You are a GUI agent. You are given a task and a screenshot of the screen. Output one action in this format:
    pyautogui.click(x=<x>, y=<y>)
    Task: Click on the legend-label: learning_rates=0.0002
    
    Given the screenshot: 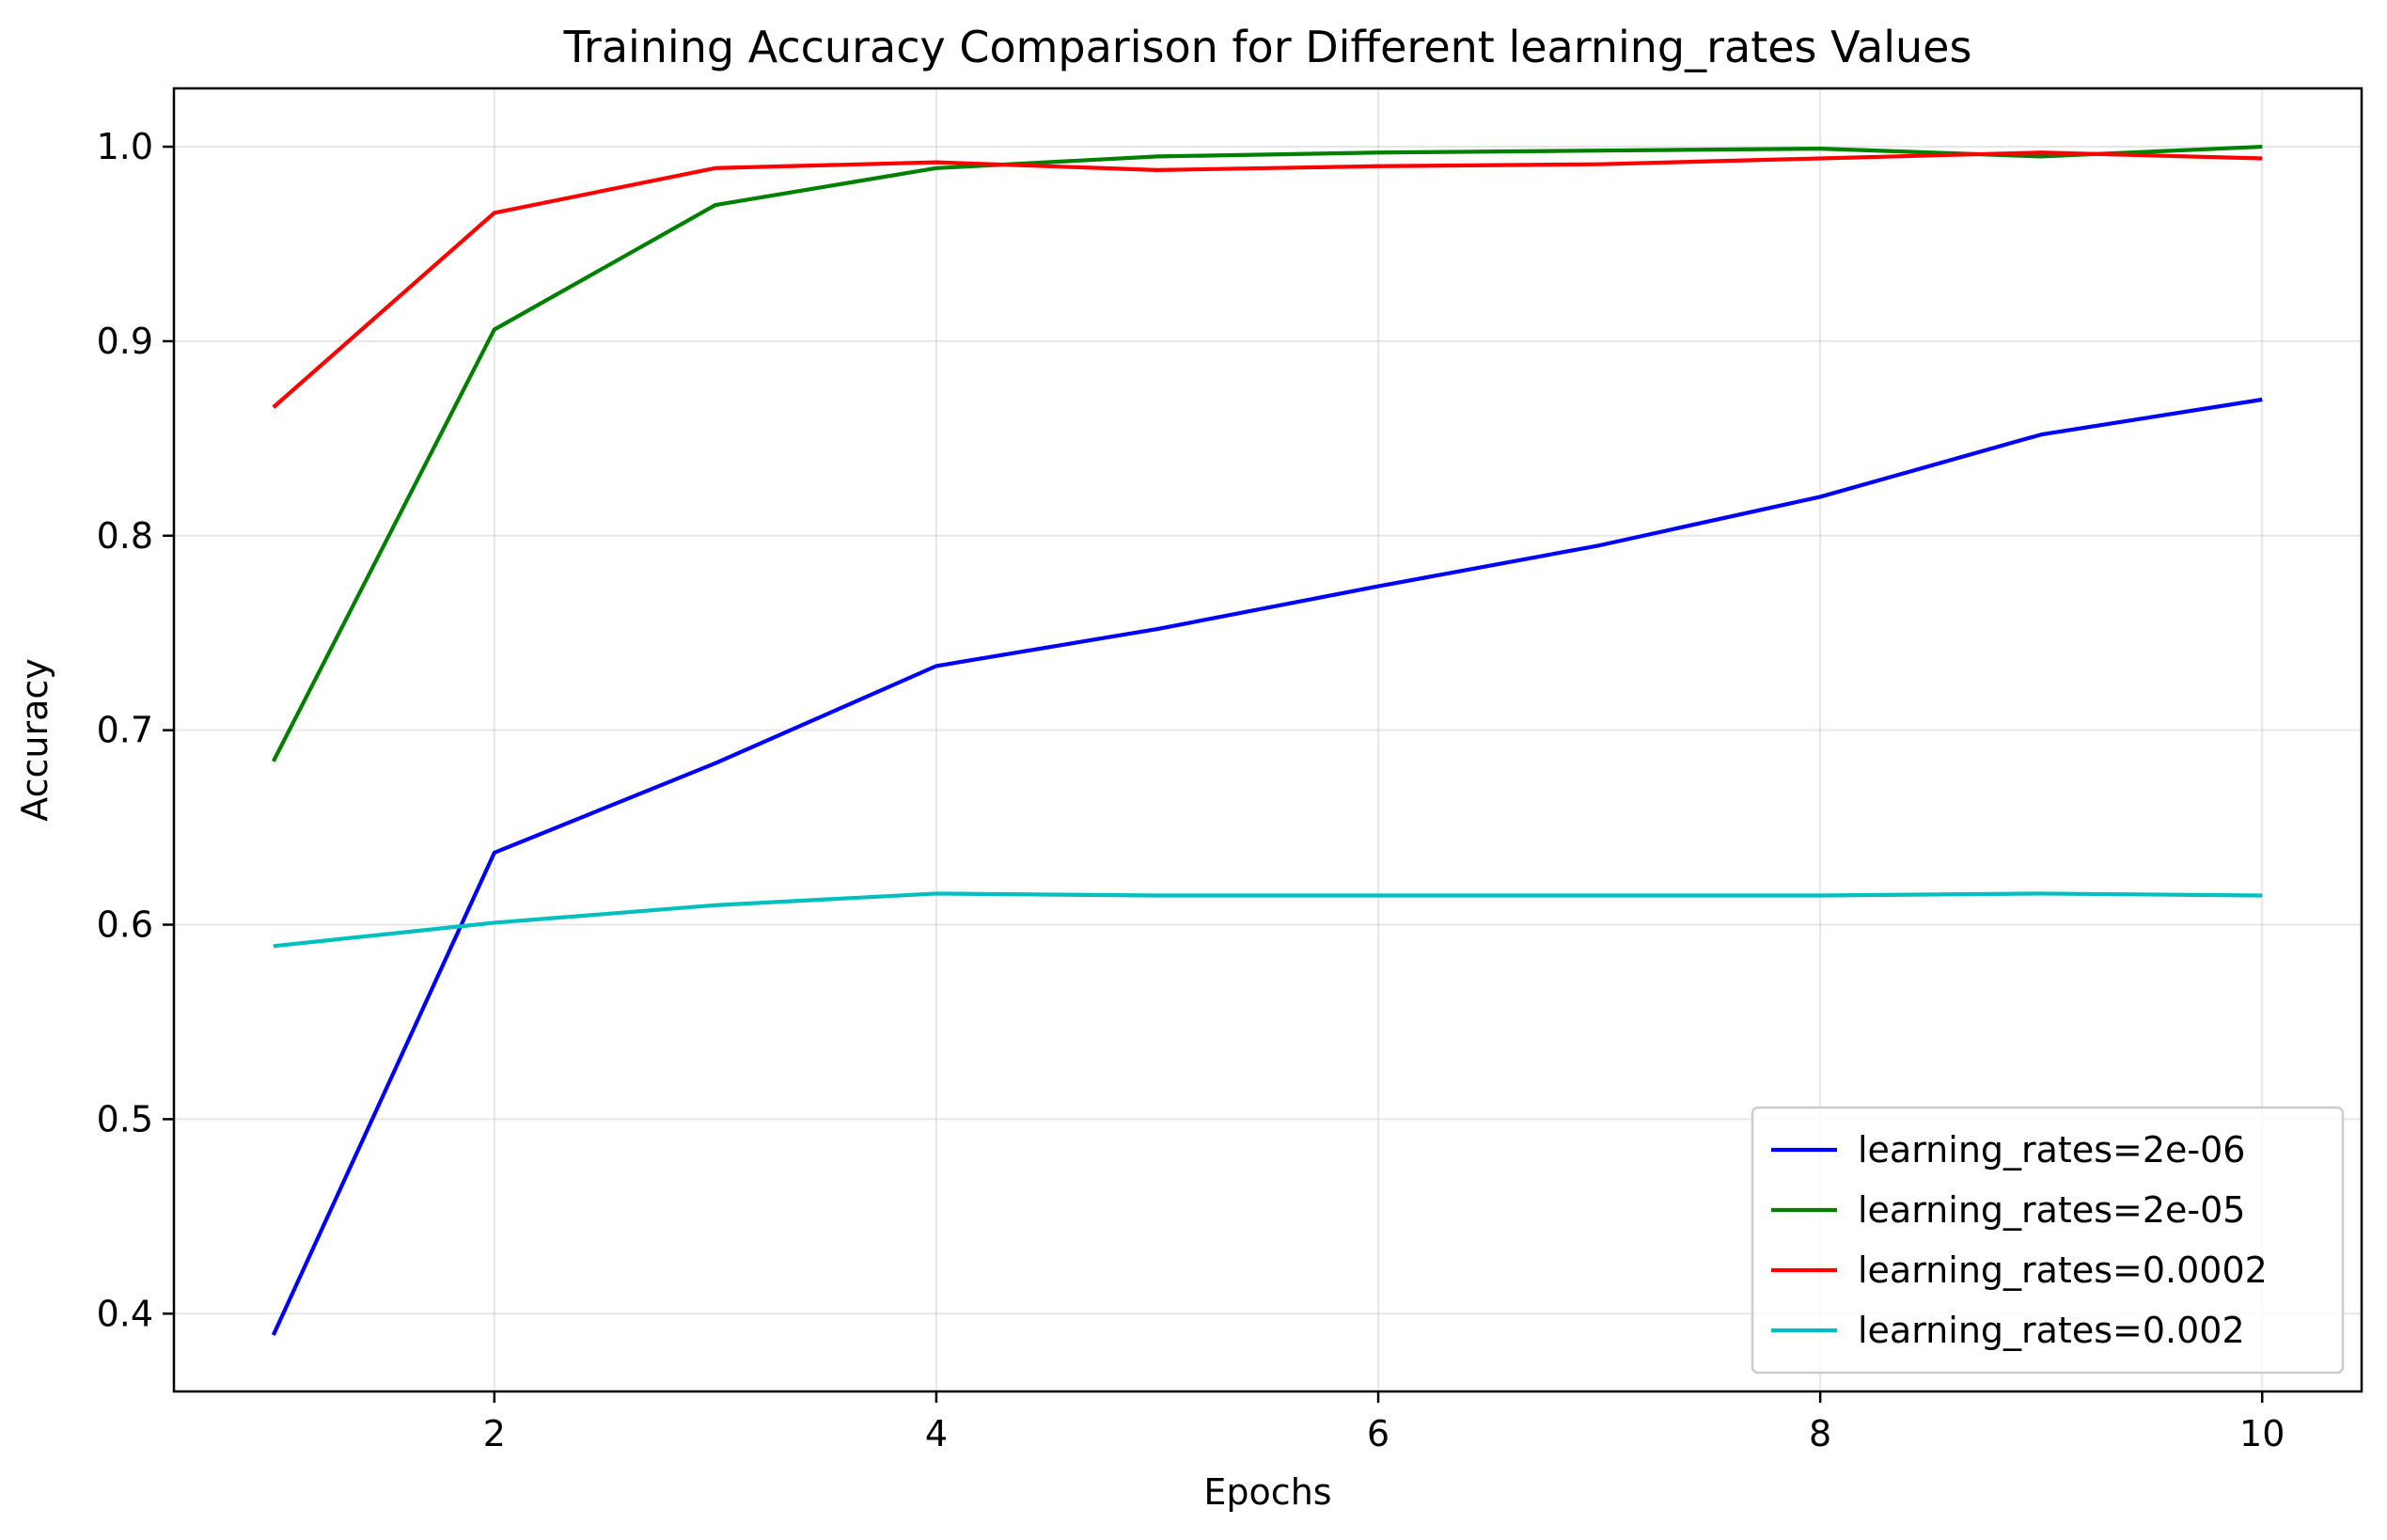 What is the action you would take?
    pyautogui.click(x=2063, y=1270)
    